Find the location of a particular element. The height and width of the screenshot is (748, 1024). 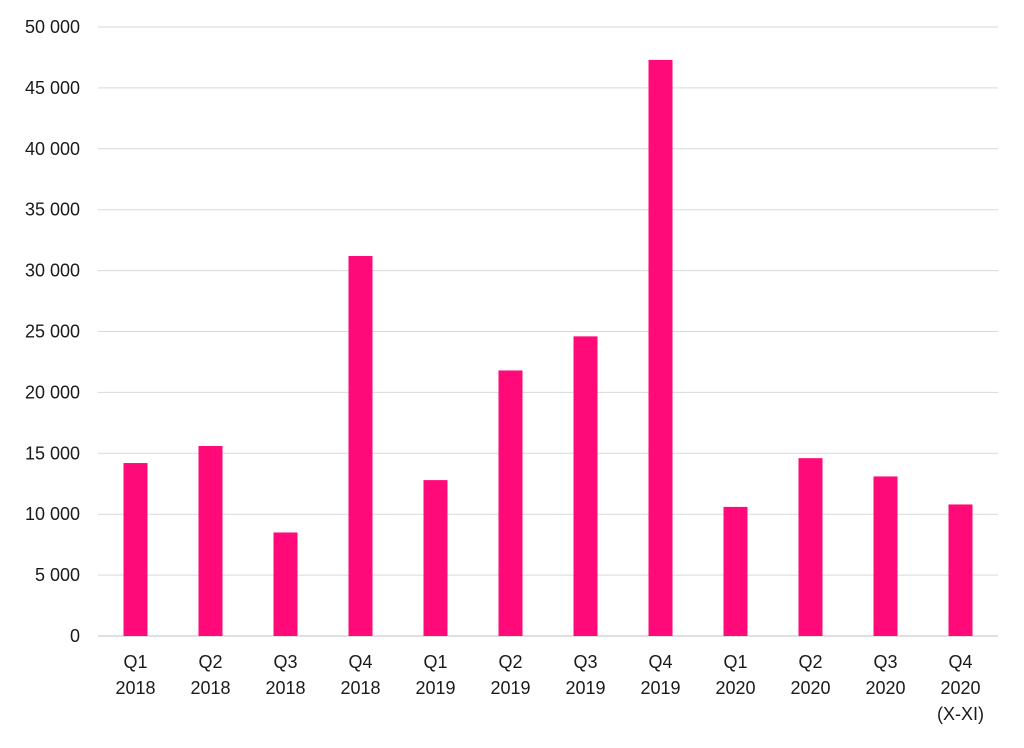

y-tick-label: 35 000 is located at coordinates (52, 210).